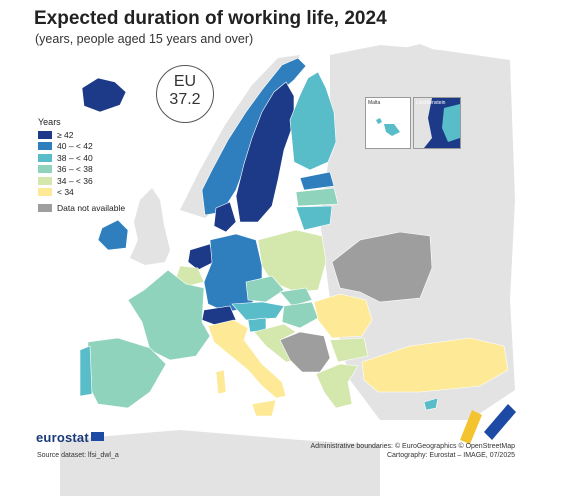  What do you see at coordinates (317, 181) in the screenshot?
I see `region-estonia` at bounding box center [317, 181].